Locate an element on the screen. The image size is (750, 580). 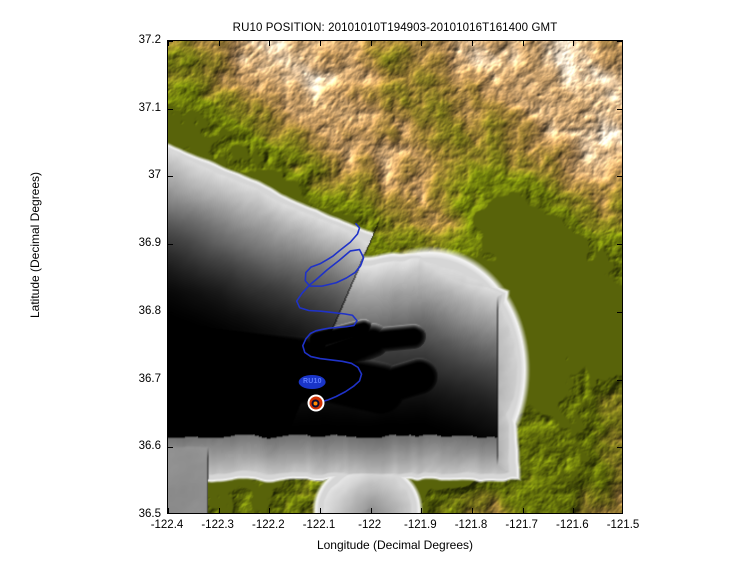
y-tick-label: 36.7 is located at coordinates (149, 378).